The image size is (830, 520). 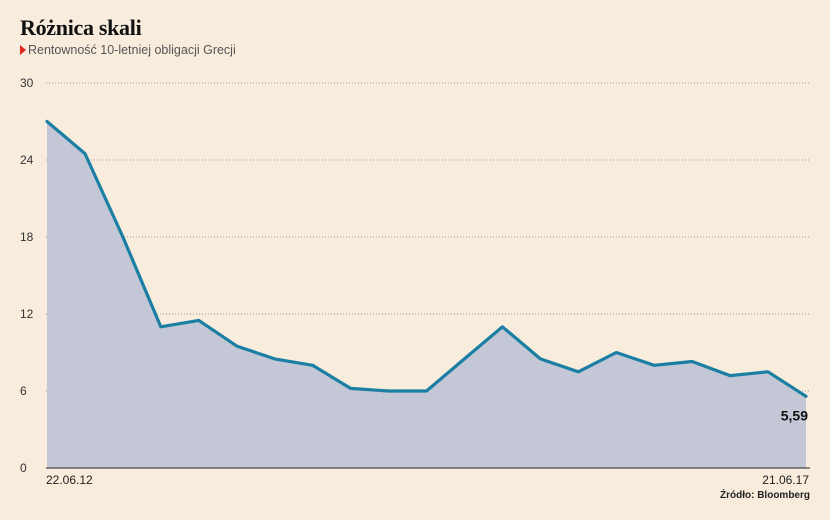 I want to click on source-note: Źródło: Bloomberg, so click(x=765, y=495).